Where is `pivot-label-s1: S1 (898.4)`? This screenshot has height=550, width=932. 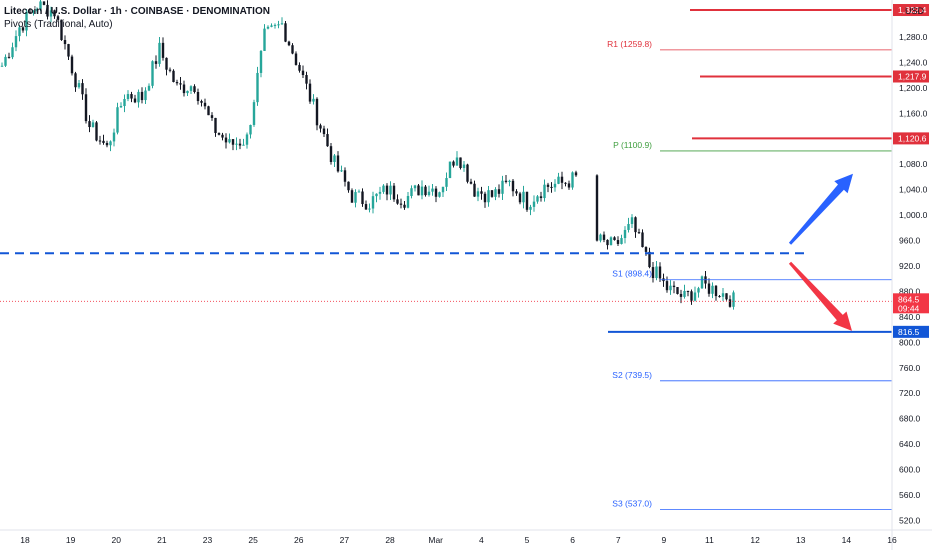 pivot-label-s1: S1 (898.4) is located at coordinates (632, 274).